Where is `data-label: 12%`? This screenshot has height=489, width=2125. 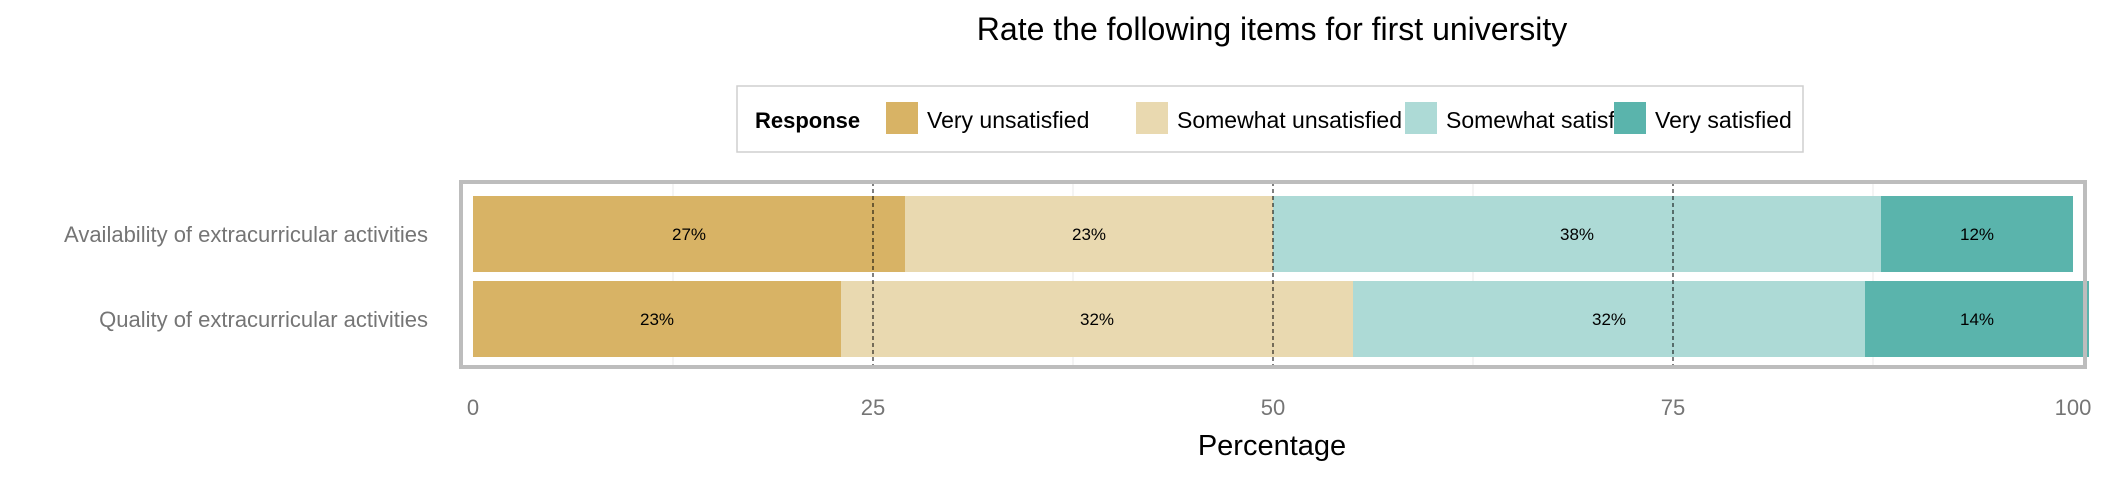
data-label: 12% is located at coordinates (1977, 234).